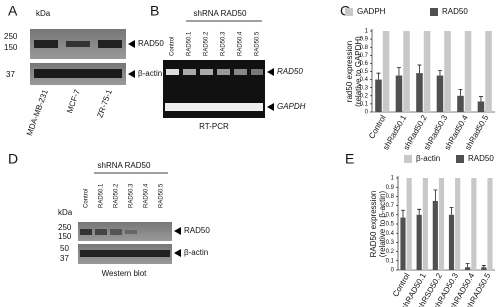 The width and height of the screenshot is (500, 307). What do you see at coordinates (13, 11) in the screenshot?
I see `panel-label: A` at bounding box center [13, 11].